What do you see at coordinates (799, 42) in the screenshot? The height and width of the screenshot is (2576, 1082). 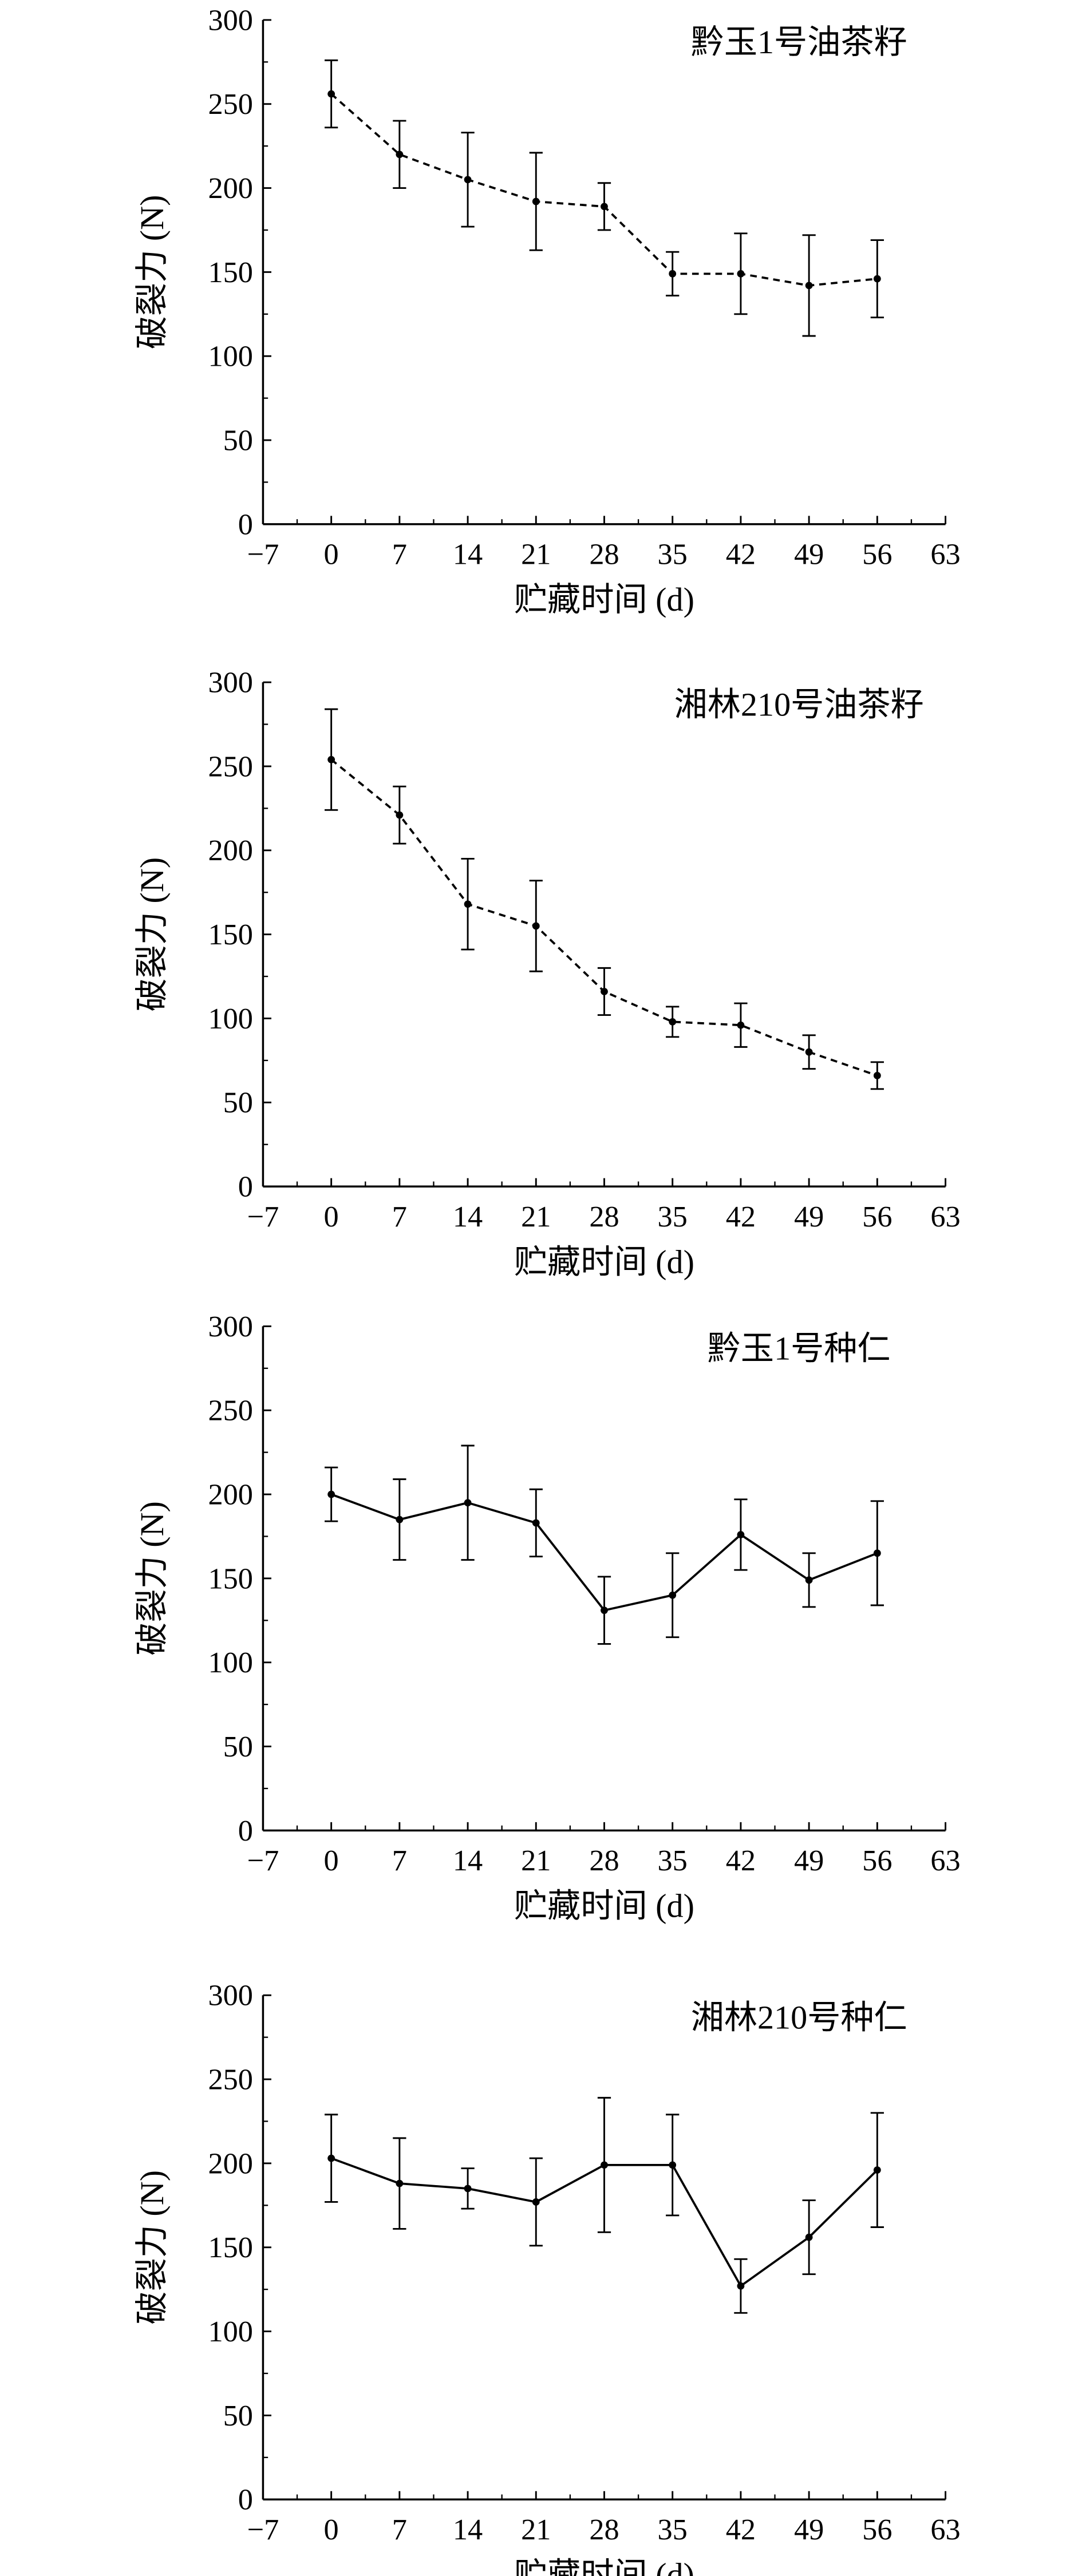 I see `chart-title: 黔玉1号油茶籽` at bounding box center [799, 42].